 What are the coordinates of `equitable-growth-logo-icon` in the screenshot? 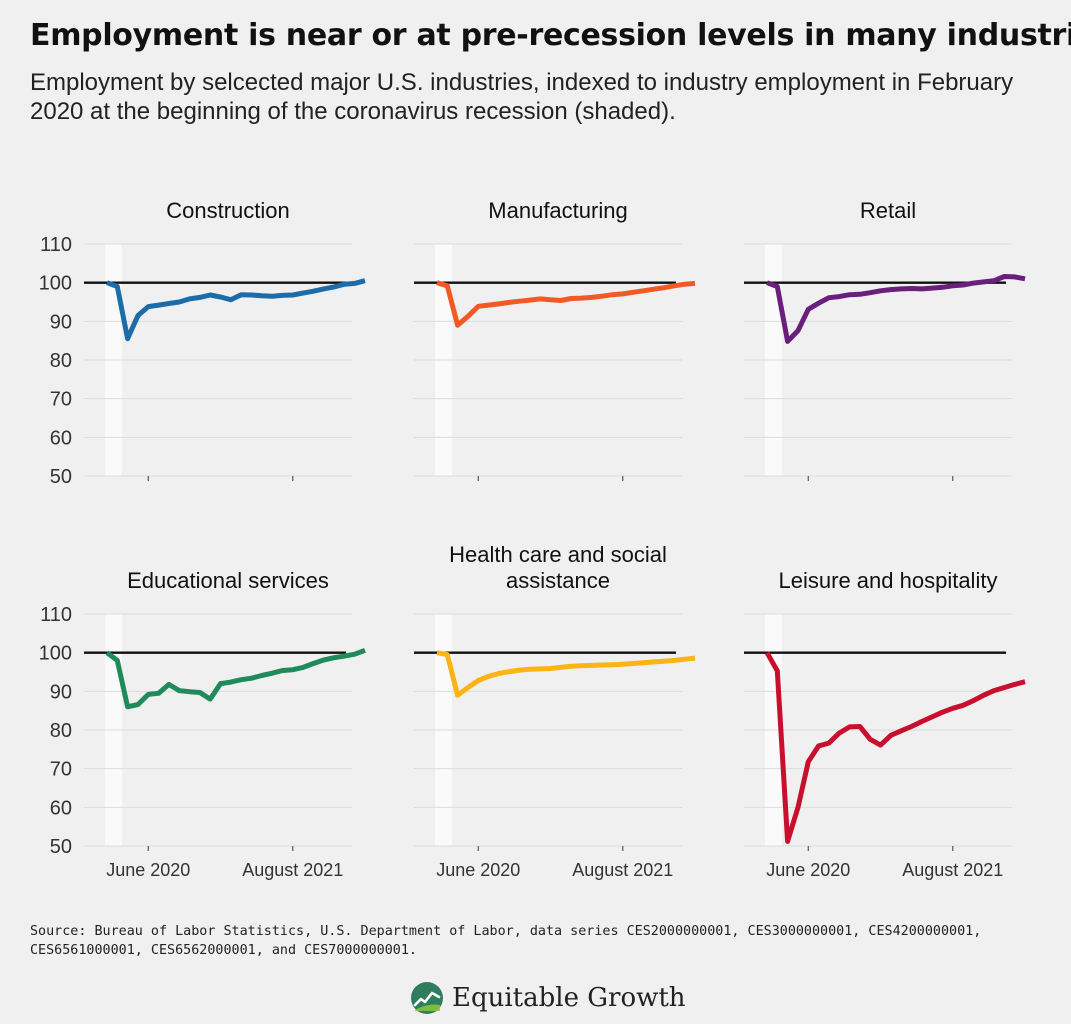 It's located at (427, 998).